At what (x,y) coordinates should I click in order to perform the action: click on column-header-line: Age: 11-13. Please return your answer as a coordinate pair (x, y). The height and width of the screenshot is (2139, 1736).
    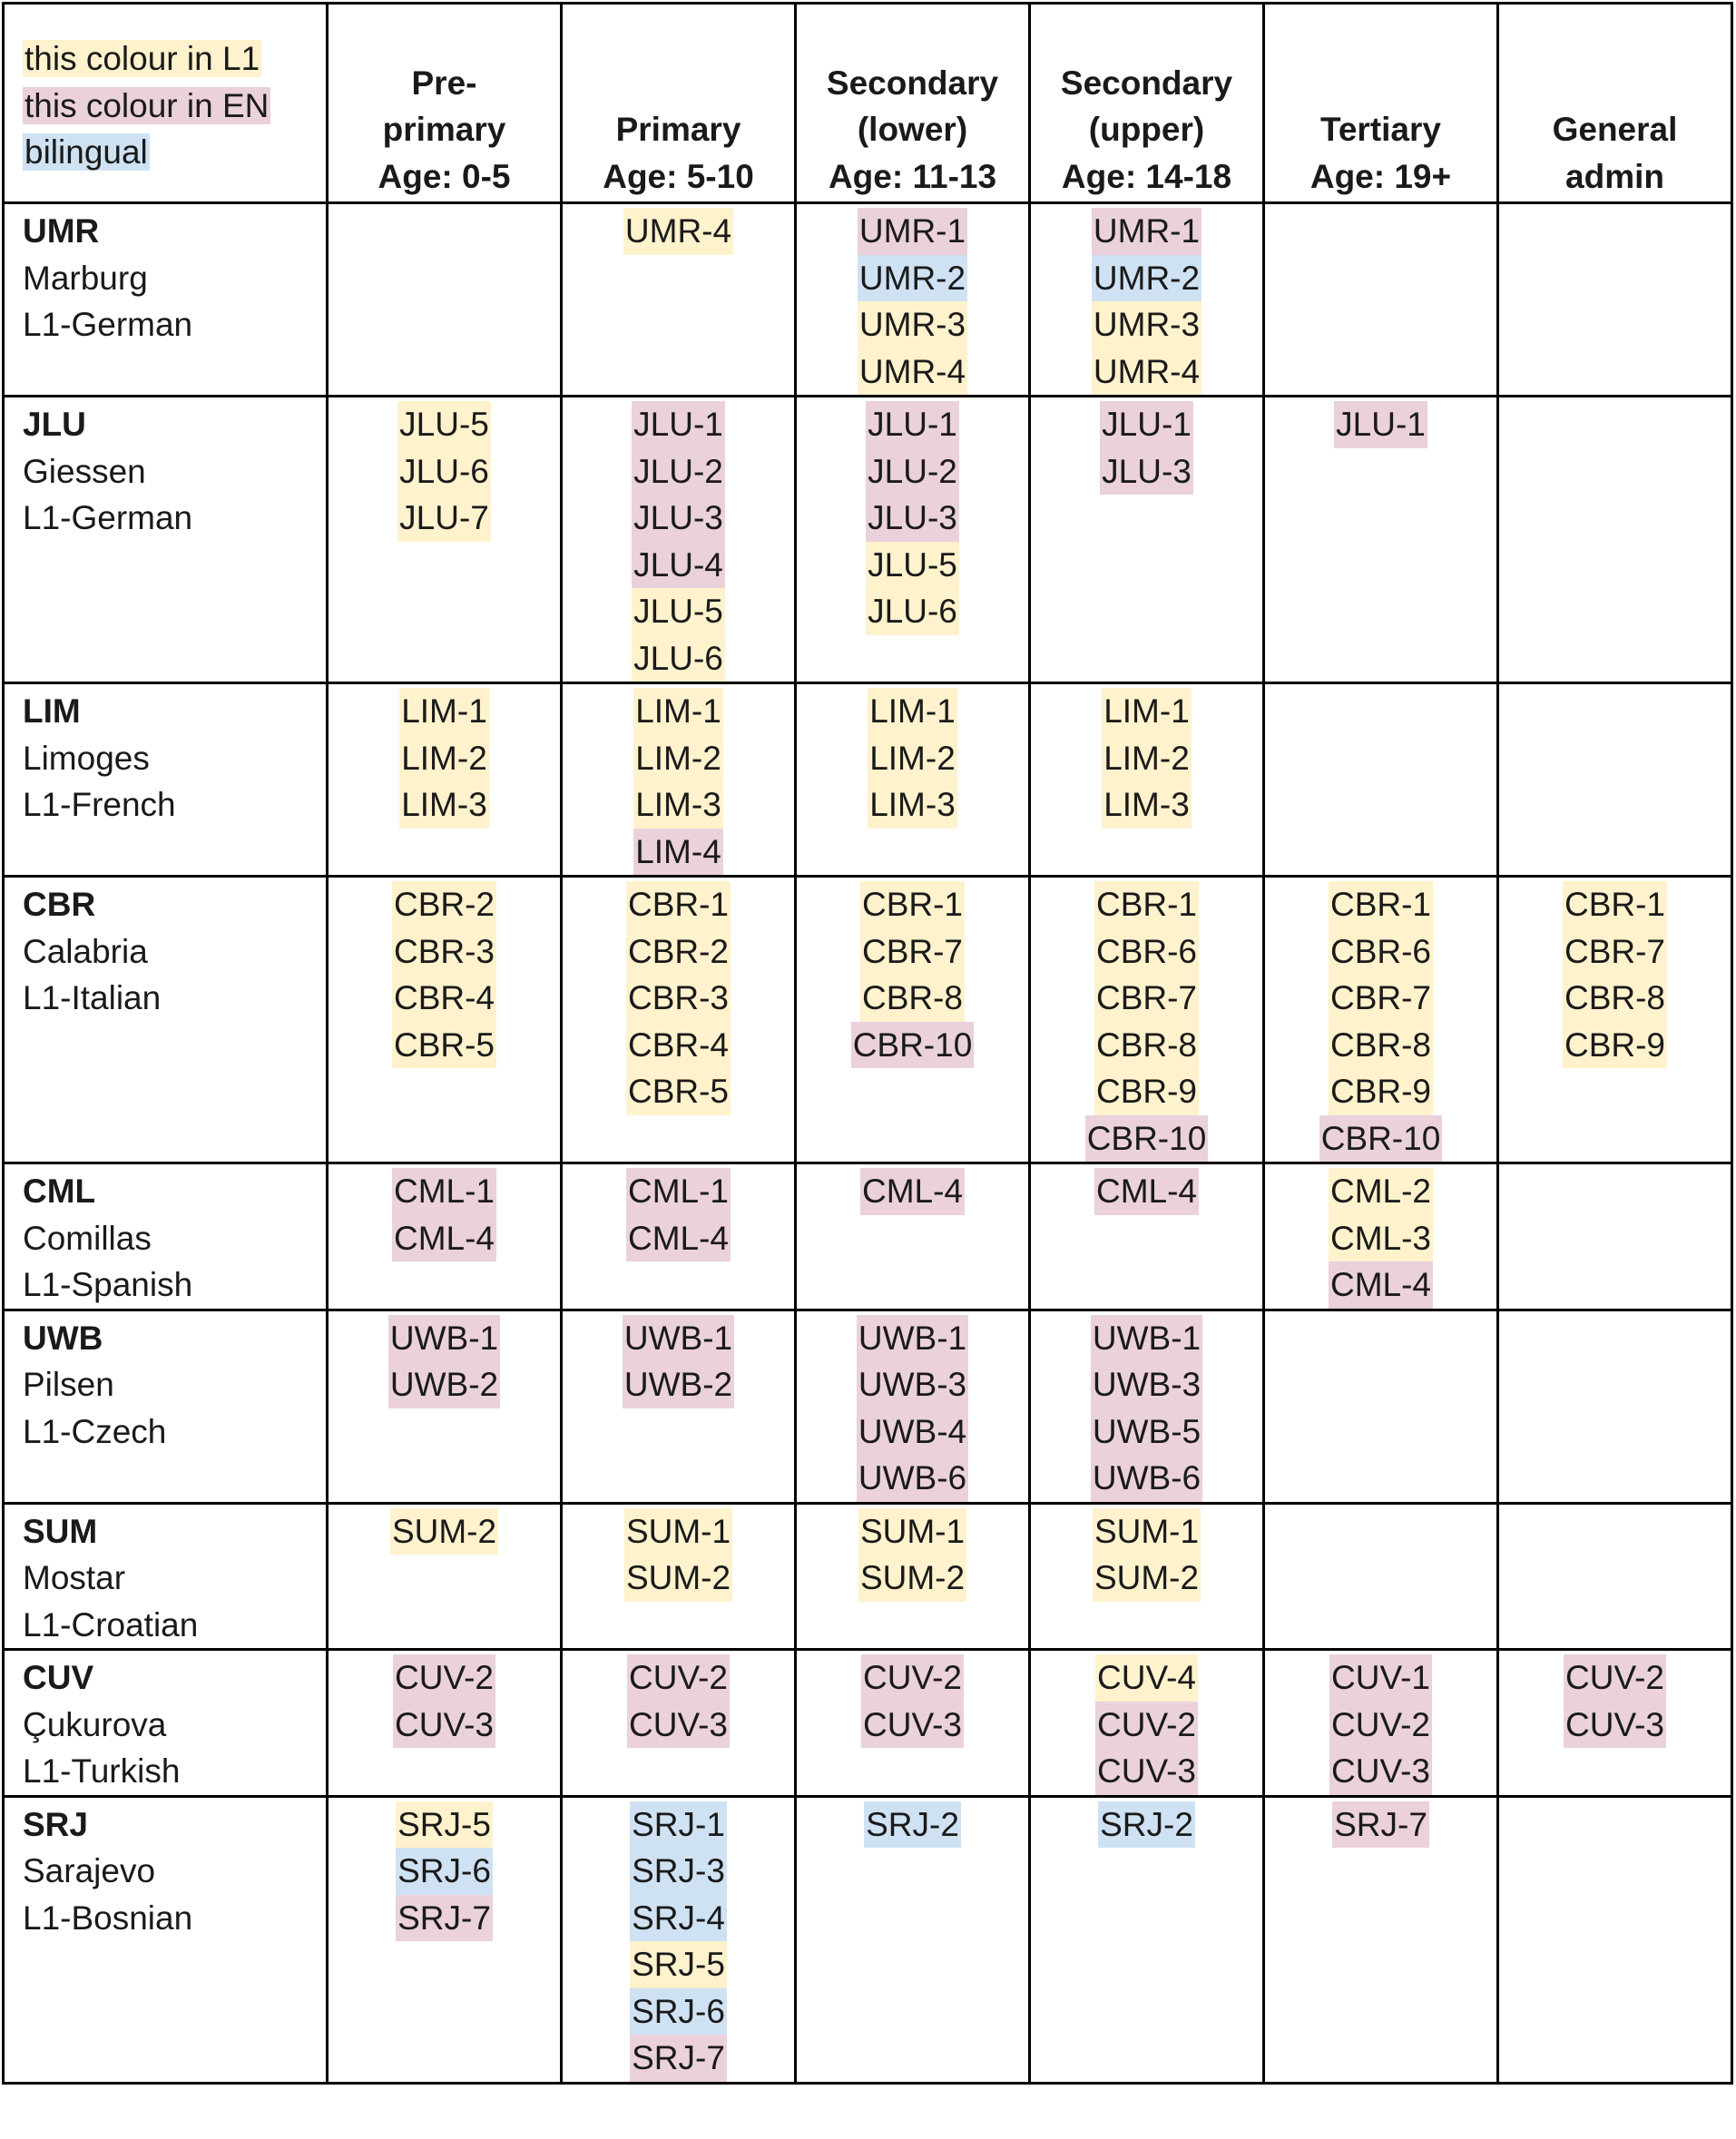
    Looking at the image, I should click on (912, 176).